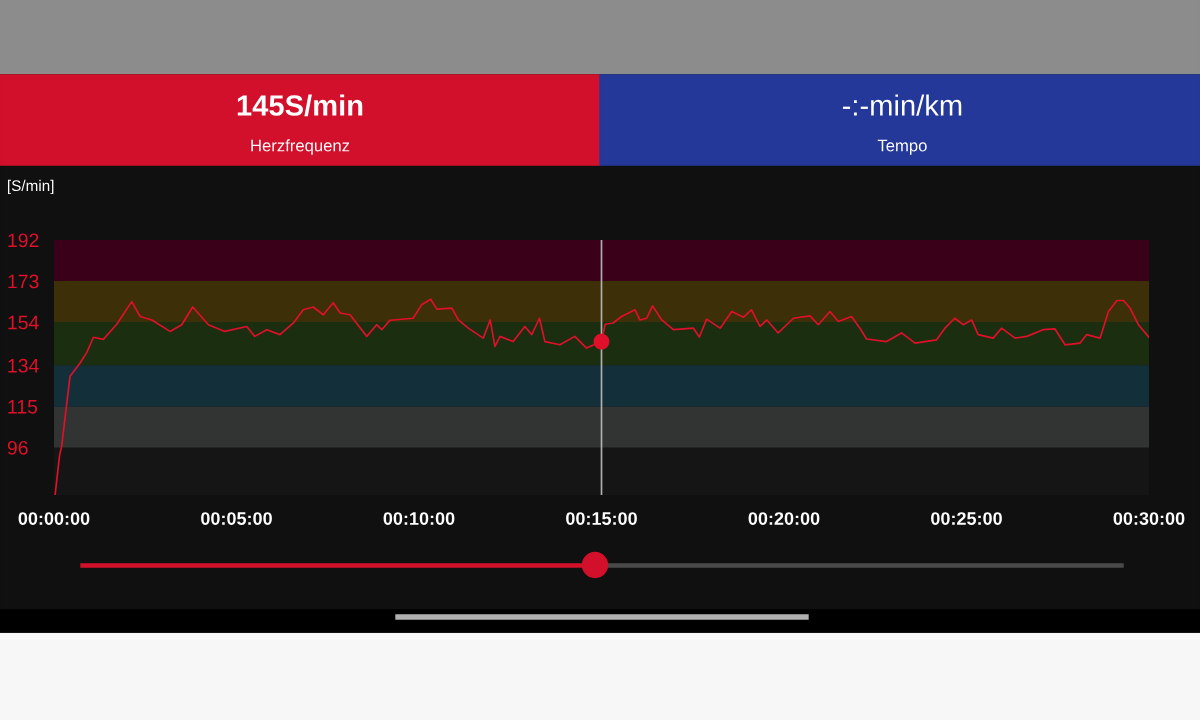 This screenshot has height=720, width=1200. I want to click on text: Tempo, so click(902, 147).